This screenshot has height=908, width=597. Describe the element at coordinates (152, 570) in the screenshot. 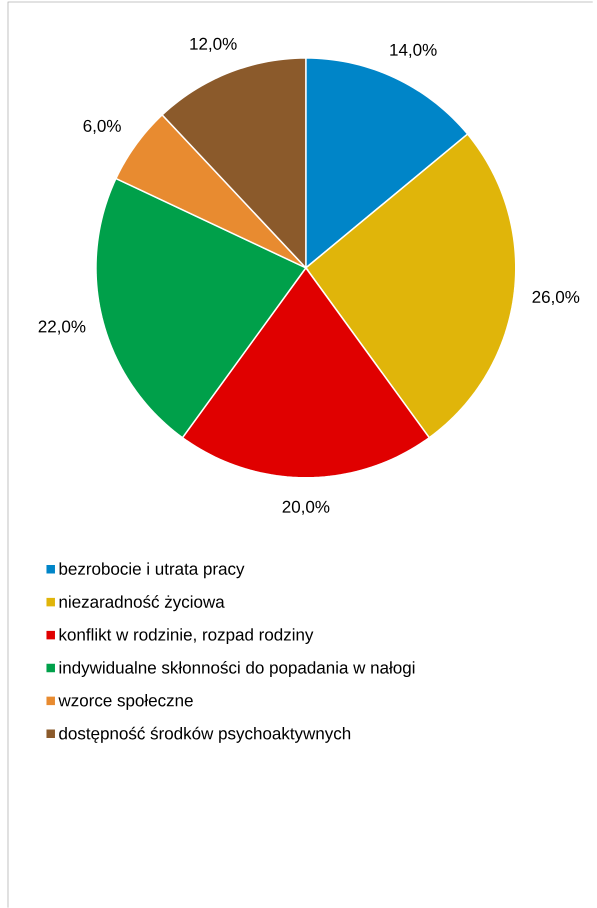

I see `legend-label: bezrobocie i utrata pracy` at that location.